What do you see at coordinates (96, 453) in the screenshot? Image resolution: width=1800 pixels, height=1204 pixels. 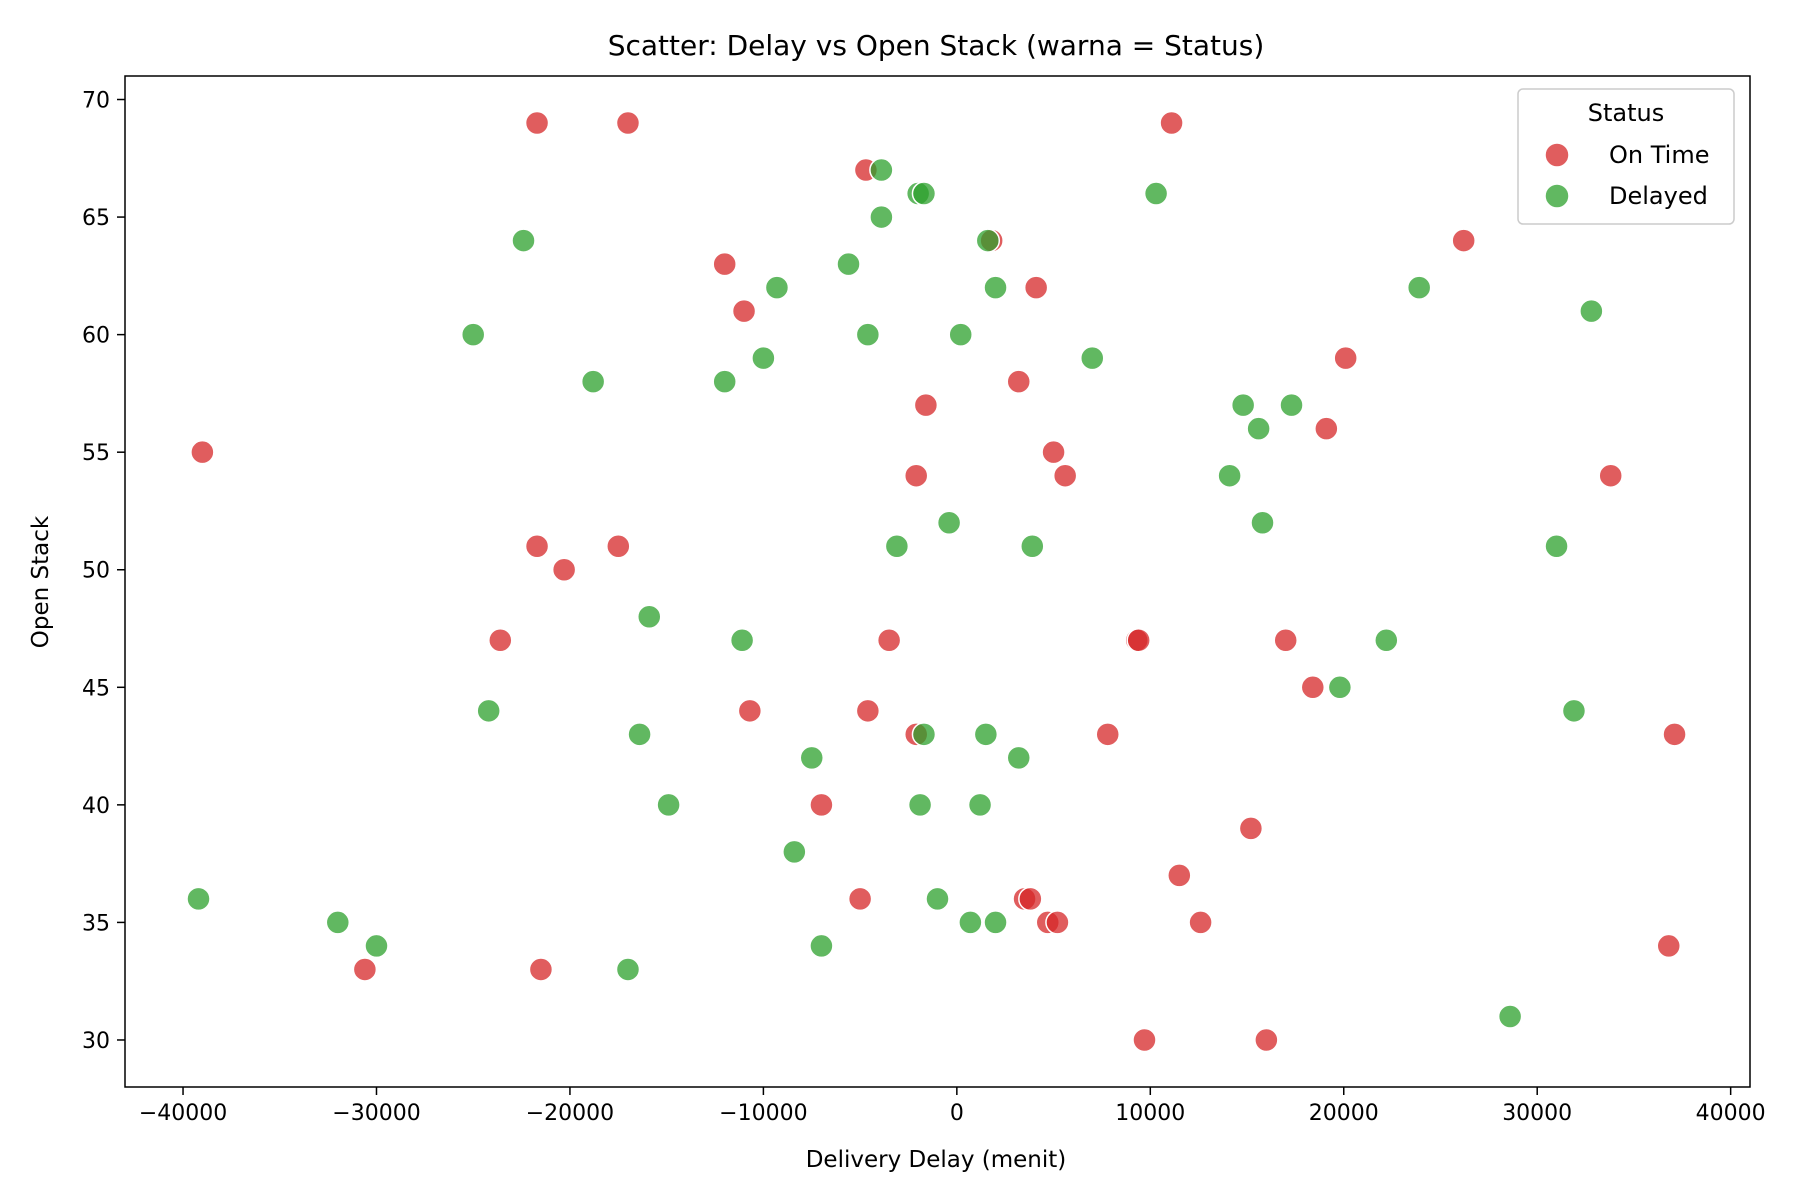 I see `y-tick-label: 55` at bounding box center [96, 453].